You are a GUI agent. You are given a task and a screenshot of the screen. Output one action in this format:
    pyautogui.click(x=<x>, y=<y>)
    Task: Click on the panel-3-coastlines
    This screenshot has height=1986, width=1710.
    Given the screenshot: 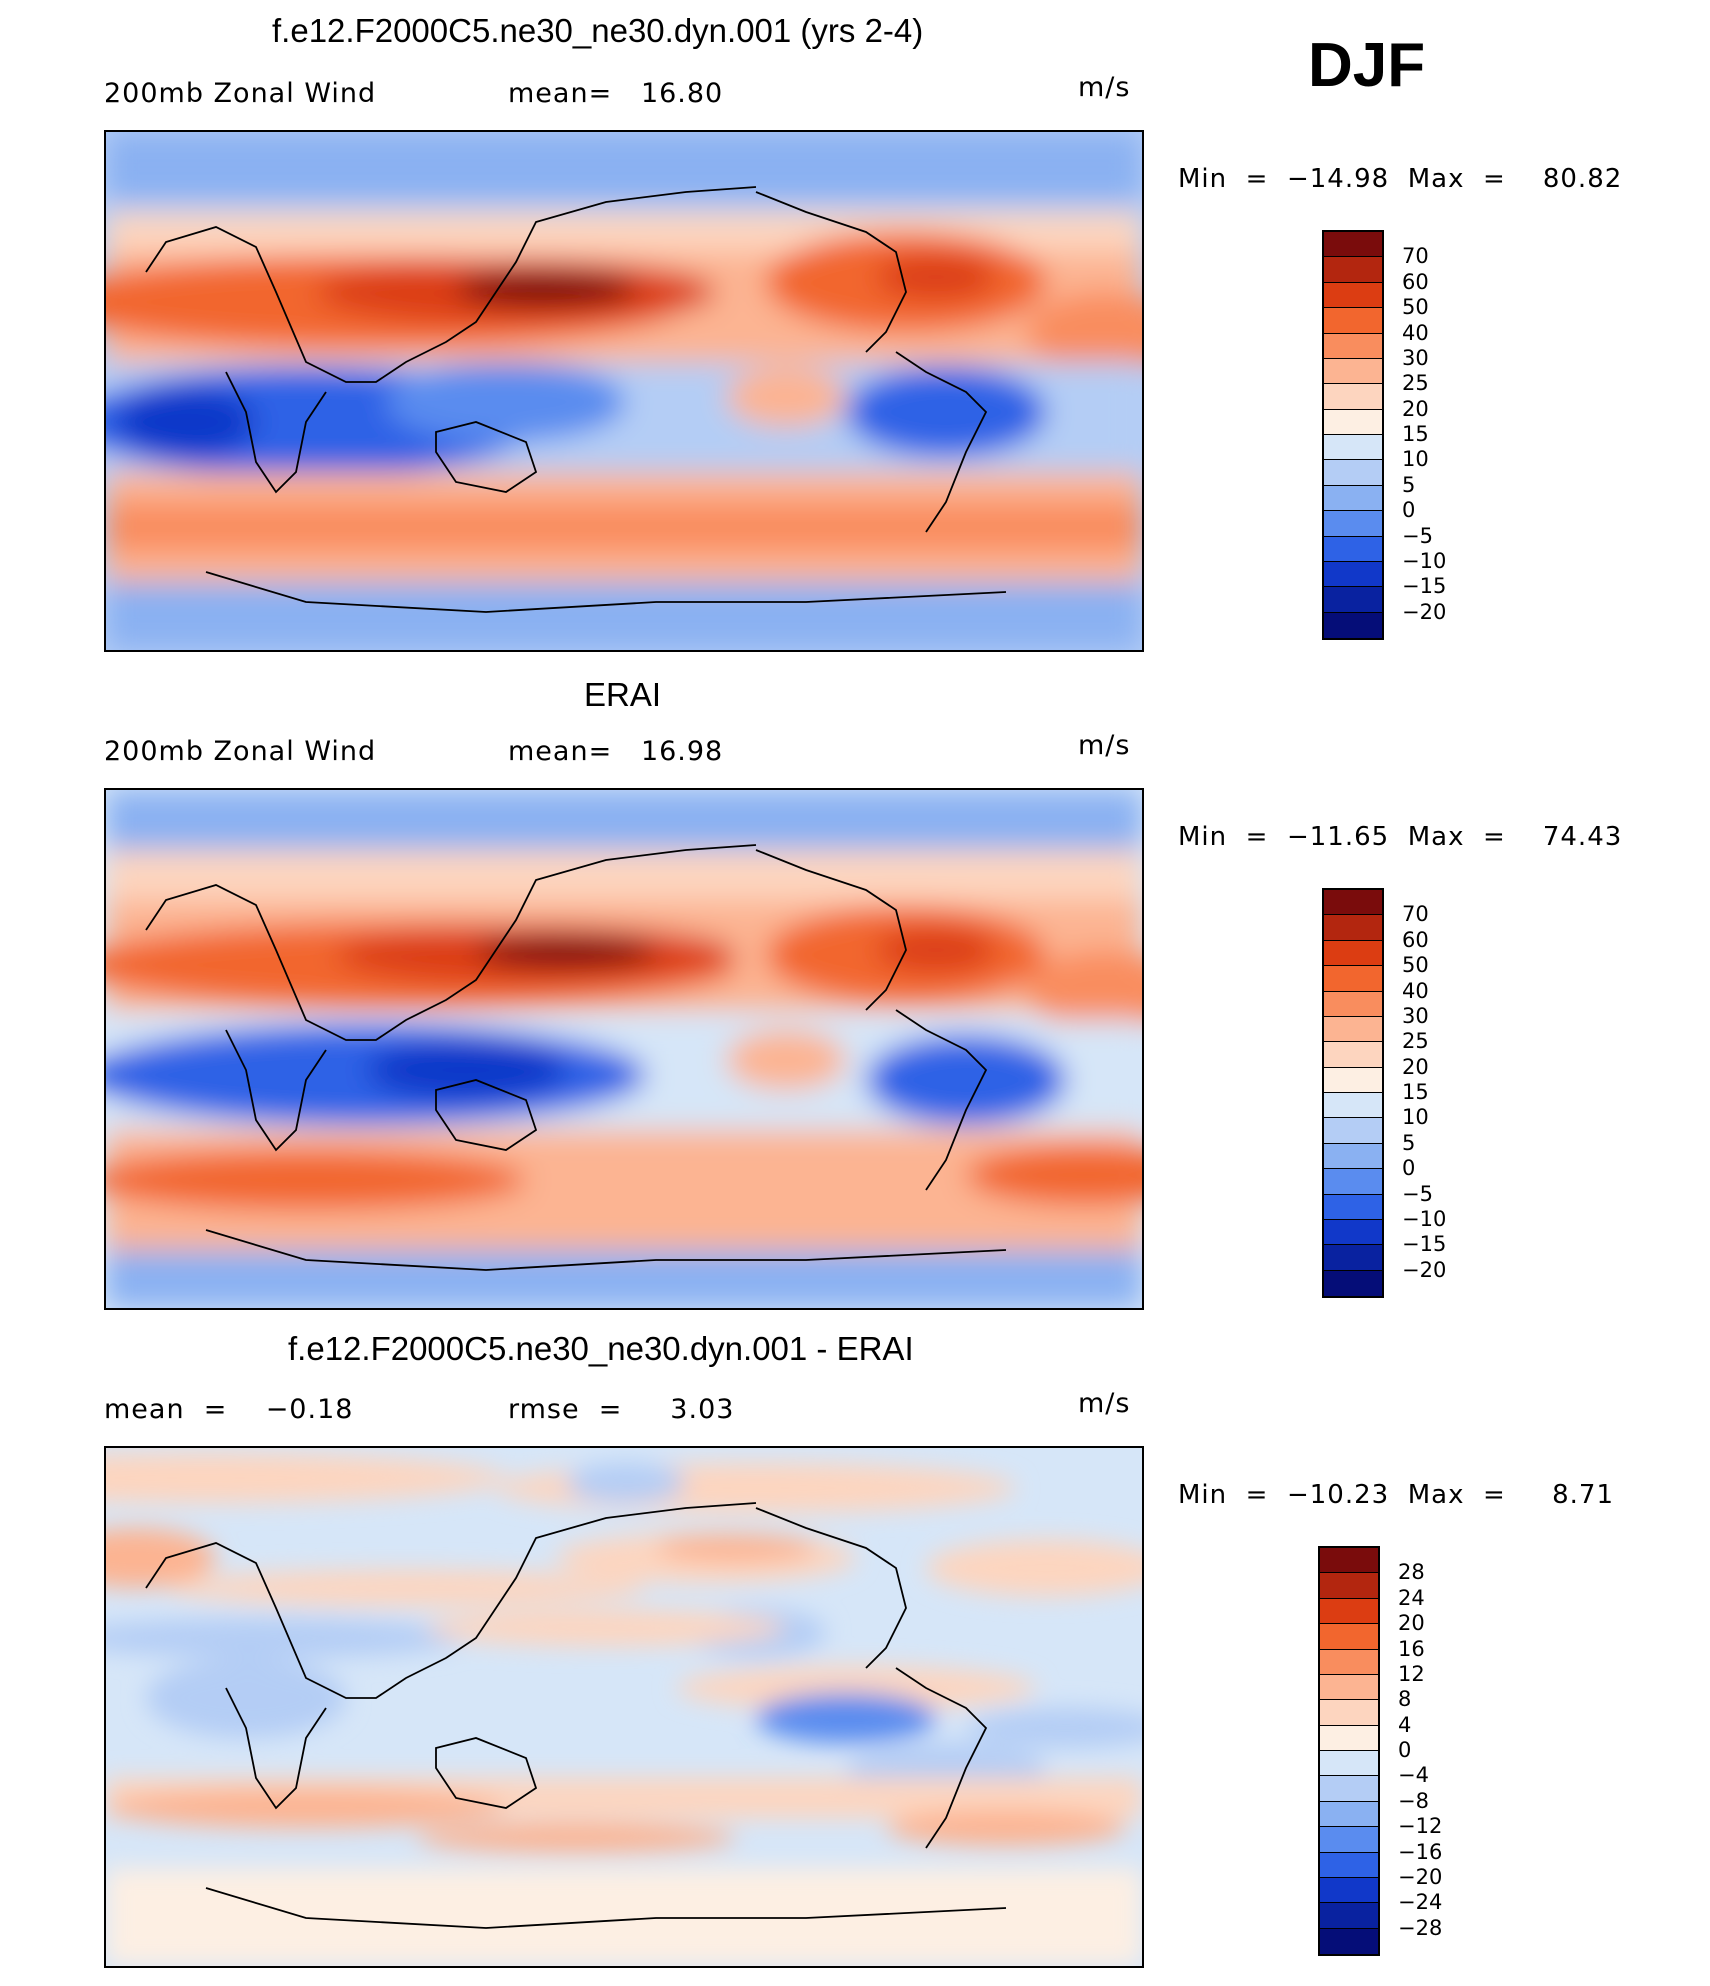 What is the action you would take?
    pyautogui.click(x=576, y=1715)
    